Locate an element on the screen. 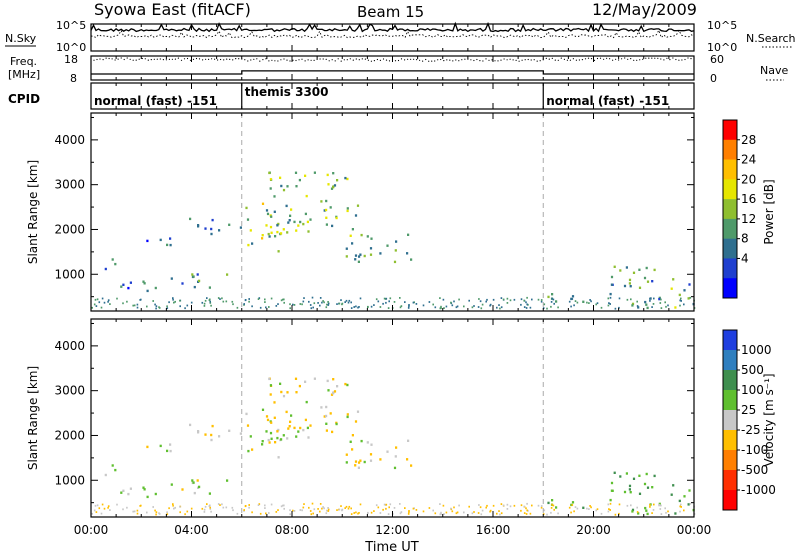  cpid-segment-label: themis 3300 is located at coordinates (287, 92).